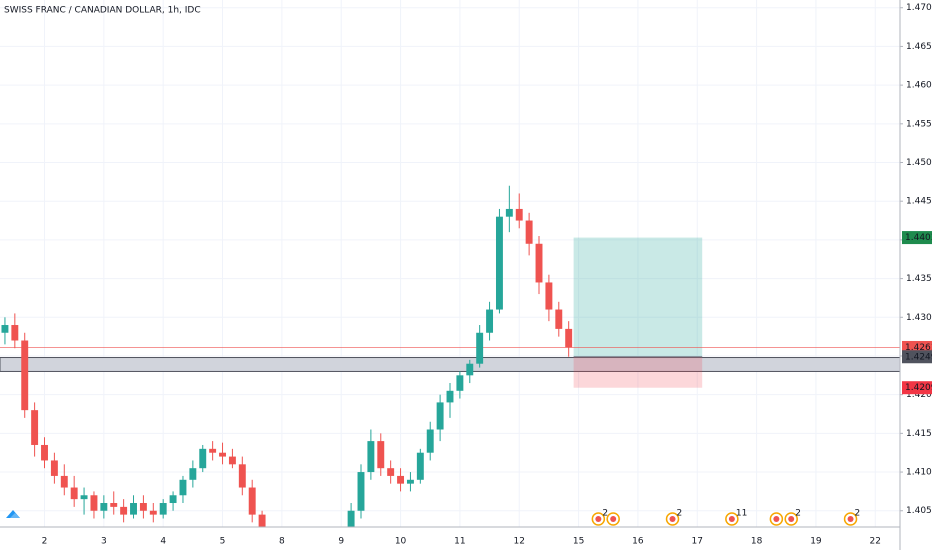 Image resolution: width=932 pixels, height=554 pixels. Describe the element at coordinates (919, 86) in the screenshot. I see `y-tick-label: 1.4600` at that location.